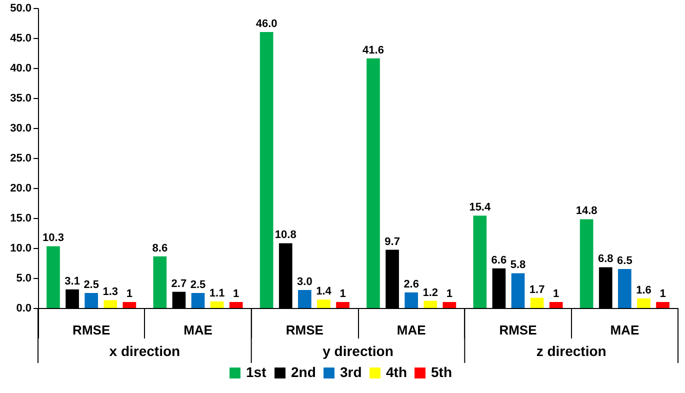 The image size is (685, 393). What do you see at coordinates (571, 351) in the screenshot?
I see `text: z direction` at bounding box center [571, 351].